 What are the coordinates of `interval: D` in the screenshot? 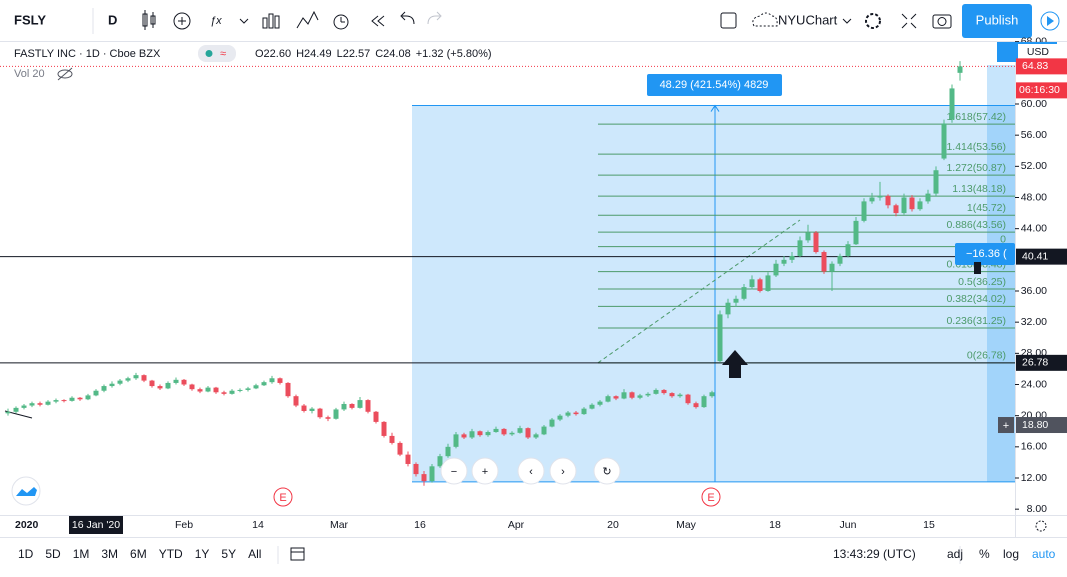 It's located at (112, 19).